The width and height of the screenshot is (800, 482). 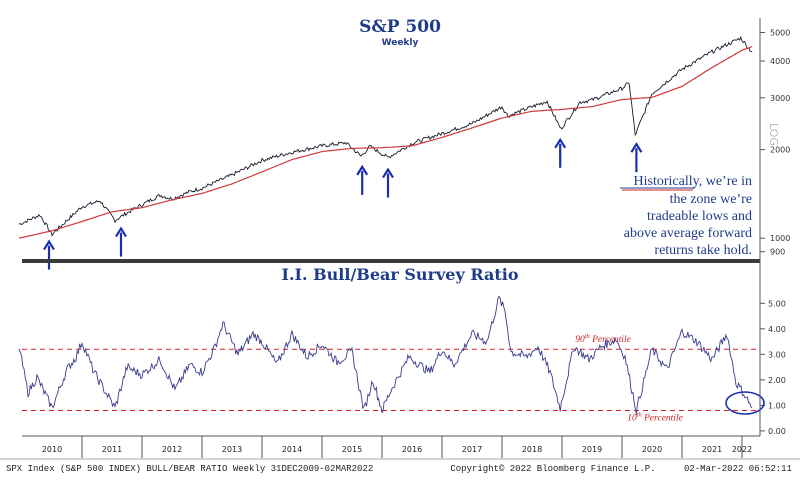 What do you see at coordinates (738, 469) in the screenshot?
I see `footer-timestamp: 02-Mar-2022 06:52:11` at bounding box center [738, 469].